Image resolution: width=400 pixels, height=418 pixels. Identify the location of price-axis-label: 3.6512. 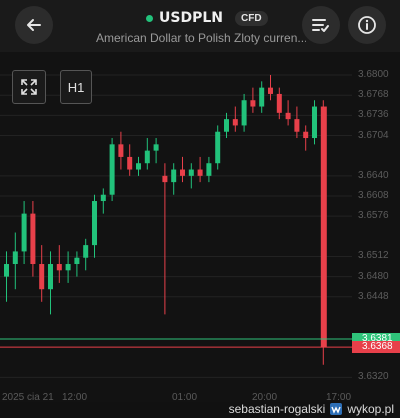
(373, 256).